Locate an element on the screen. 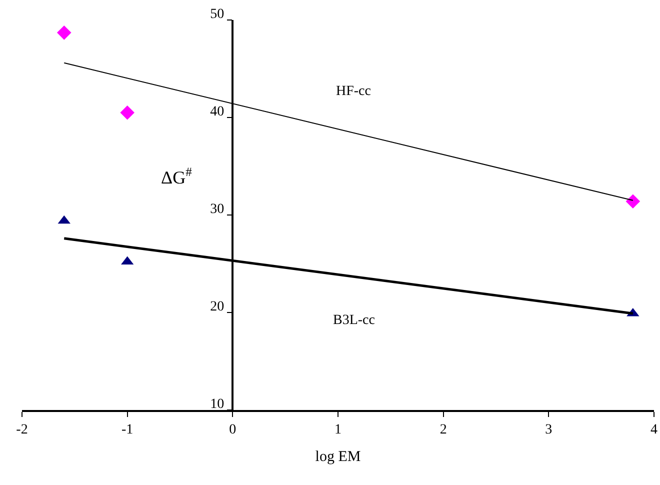 Image resolution: width=660 pixels, height=485 pixels. x-tick-label: -1 is located at coordinates (127, 430).